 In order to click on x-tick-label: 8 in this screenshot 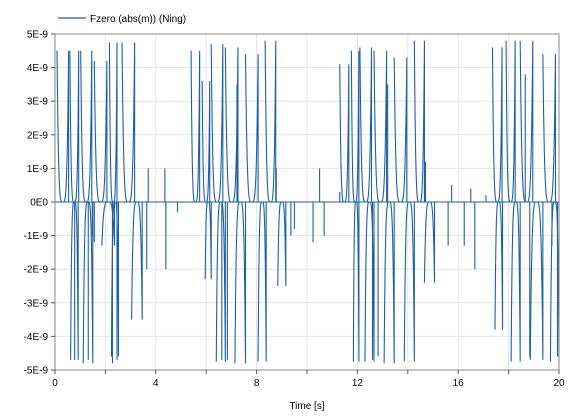, I will do `click(257, 383)`.